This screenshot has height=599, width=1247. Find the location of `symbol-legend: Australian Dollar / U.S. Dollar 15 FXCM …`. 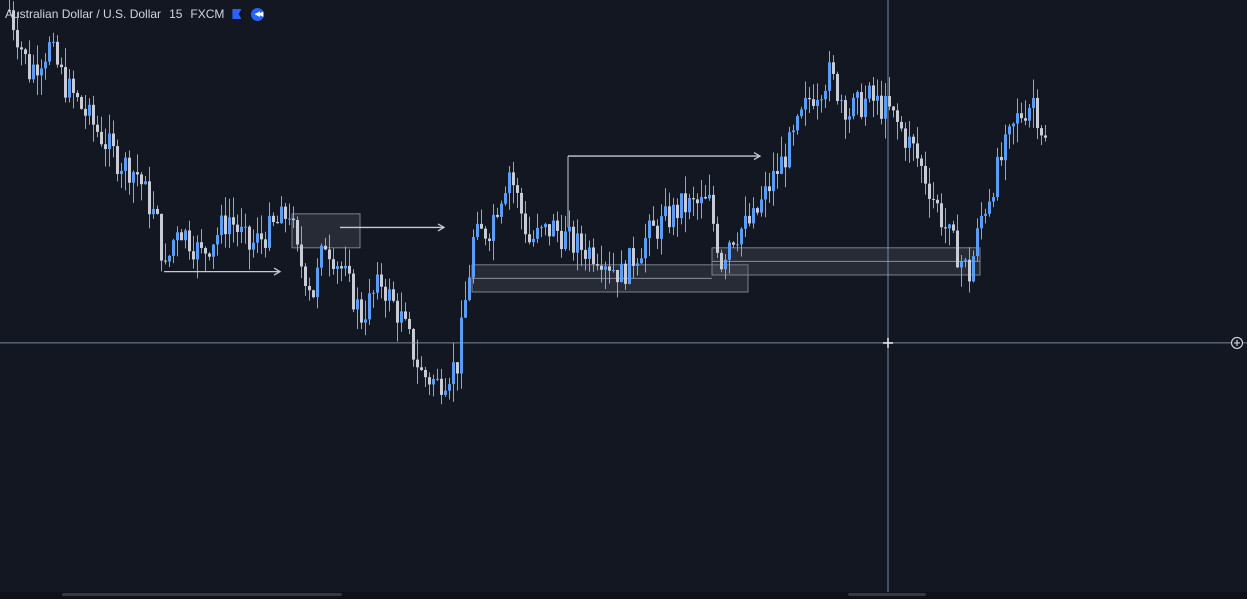

symbol-legend: Australian Dollar / U.S. Dollar 15 FXCM … is located at coordinates (135, 14).